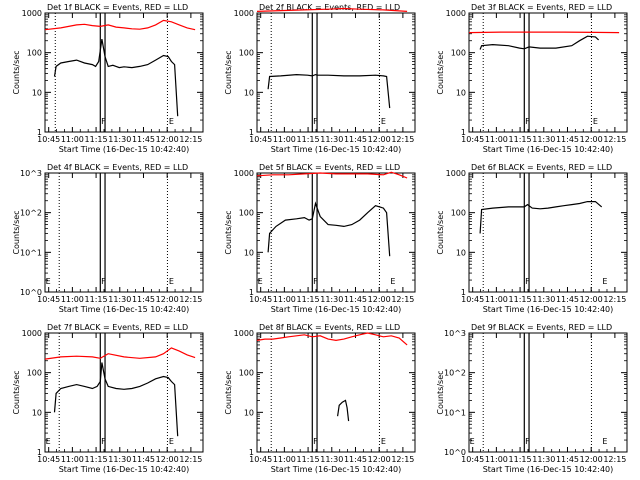 This screenshot has width=640, height=480. What do you see at coordinates (31, 173) in the screenshot?
I see `y-tick-label: 10^3` at bounding box center [31, 173].